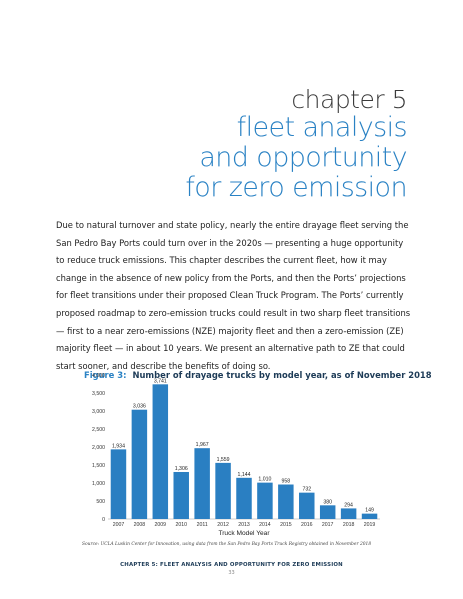  What do you see at coordinates (223, 460) in the screenshot?
I see `bar-value-label: 1,559` at bounding box center [223, 460].